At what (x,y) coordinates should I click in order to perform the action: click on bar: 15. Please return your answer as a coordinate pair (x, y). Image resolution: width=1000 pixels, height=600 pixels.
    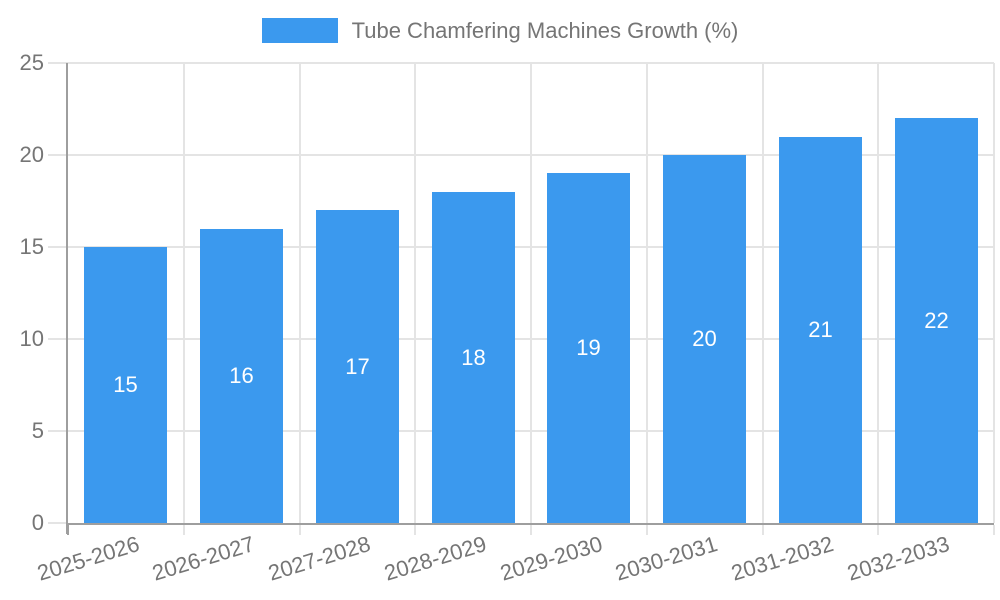
    Looking at the image, I should click on (125, 385).